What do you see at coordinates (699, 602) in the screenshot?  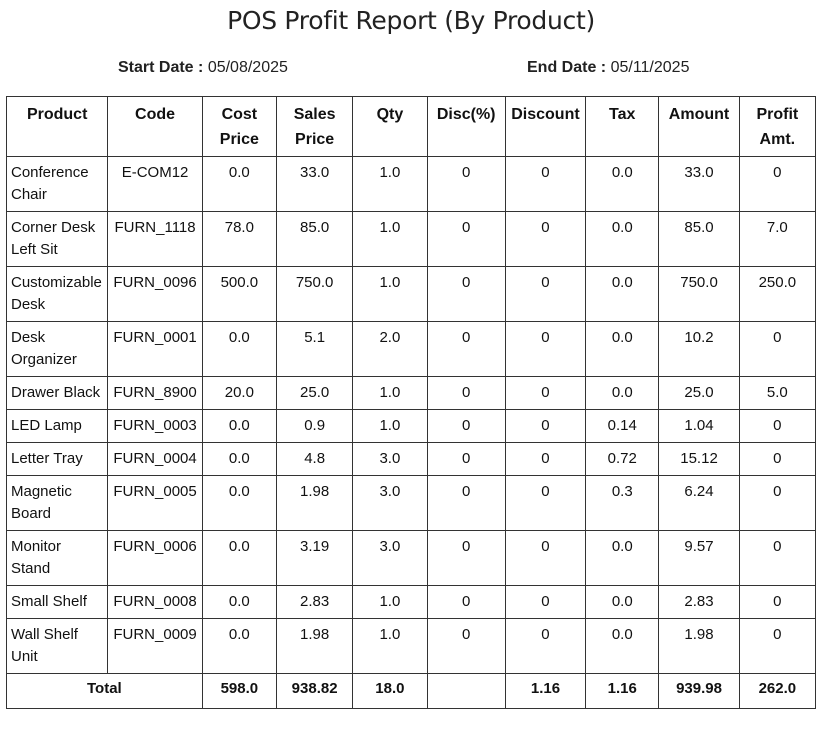 I see `table-cell: 2.83` at bounding box center [699, 602].